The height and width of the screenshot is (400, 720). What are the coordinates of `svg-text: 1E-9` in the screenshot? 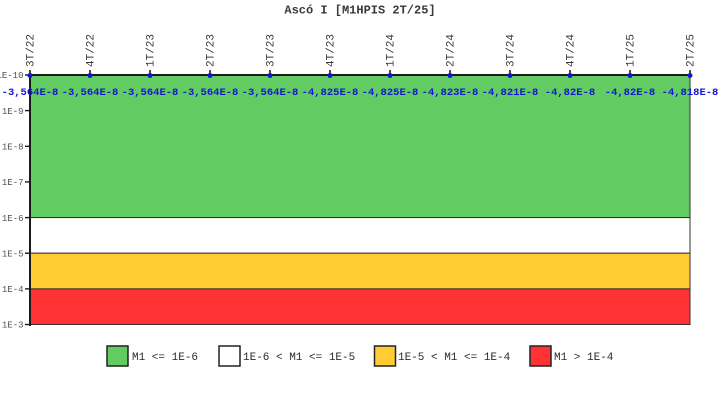 It's located at (13, 112).